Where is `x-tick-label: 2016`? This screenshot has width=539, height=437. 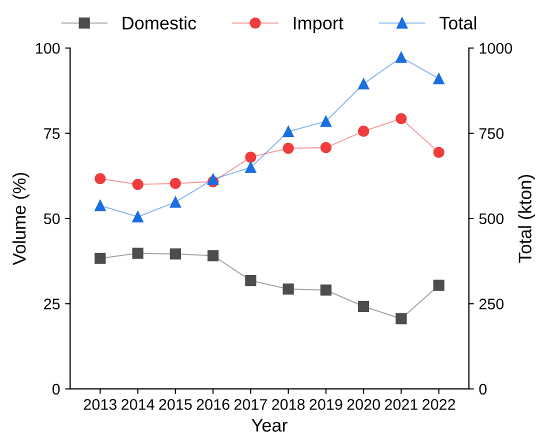 x-tick-label: 2016 is located at coordinates (213, 404).